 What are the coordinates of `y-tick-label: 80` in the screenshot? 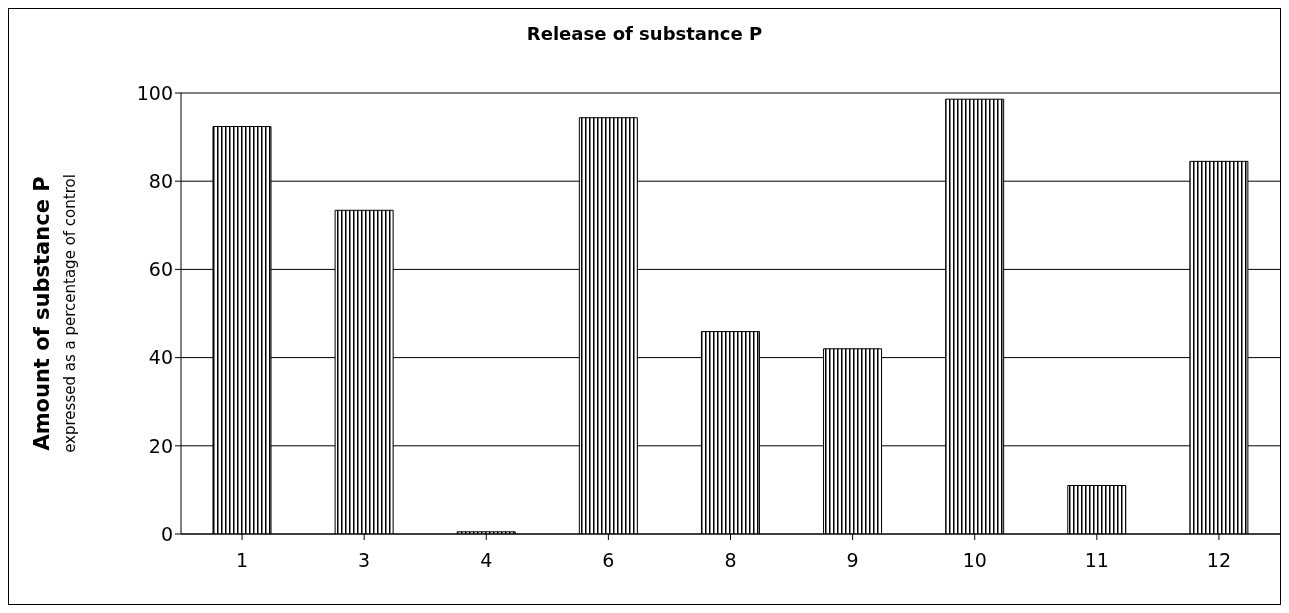 It's located at (160, 180).